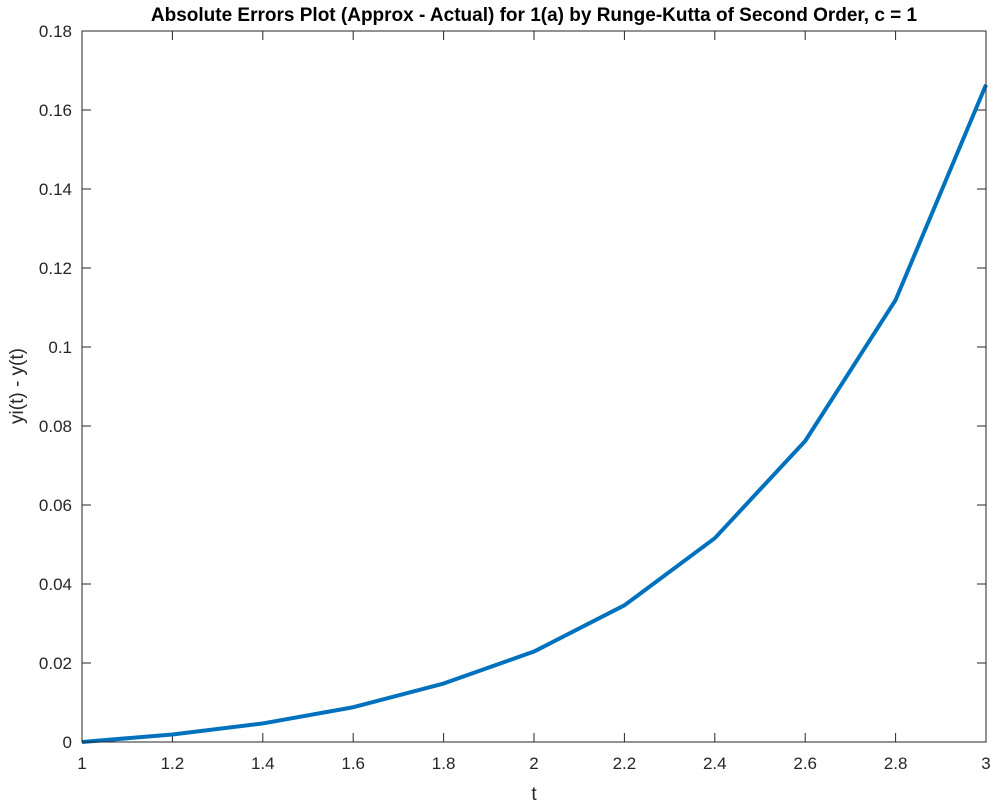  I want to click on y-tick-label: 0.18, so click(55, 31).